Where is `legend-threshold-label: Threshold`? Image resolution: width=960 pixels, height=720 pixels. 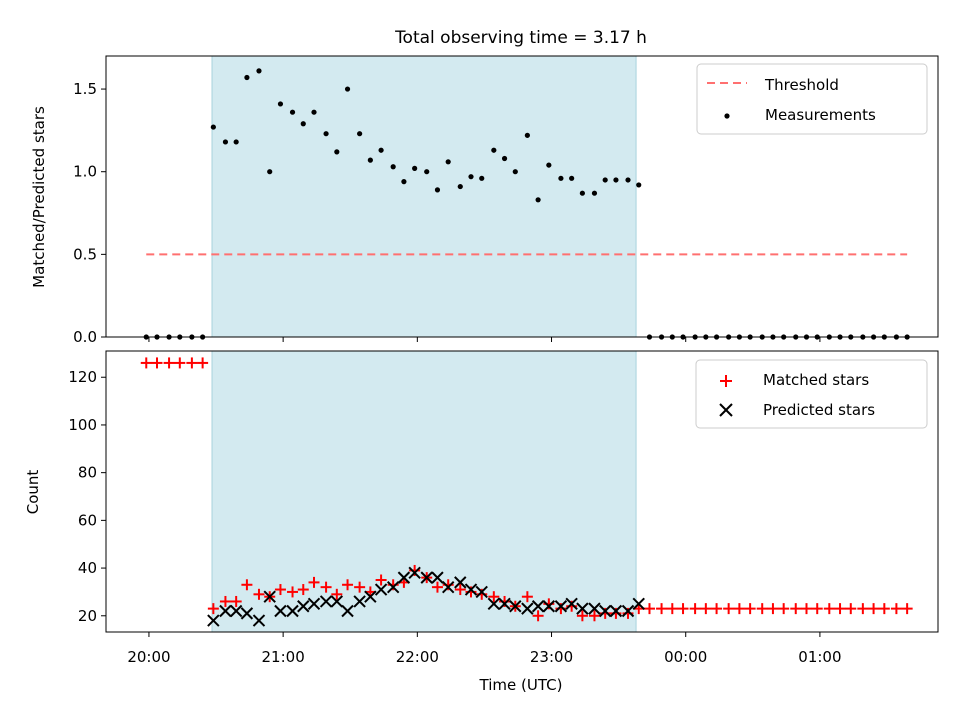
legend-threshold-label: Threshold is located at coordinates (801, 85).